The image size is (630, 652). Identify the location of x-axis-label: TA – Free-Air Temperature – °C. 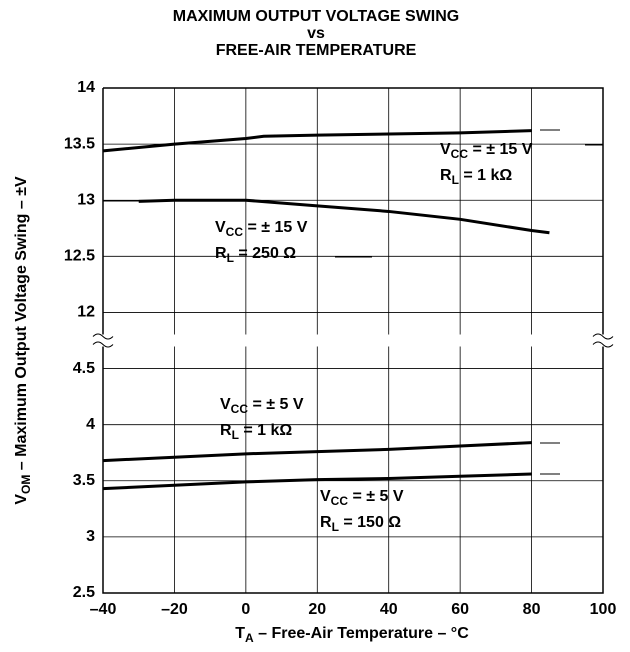
(352, 635).